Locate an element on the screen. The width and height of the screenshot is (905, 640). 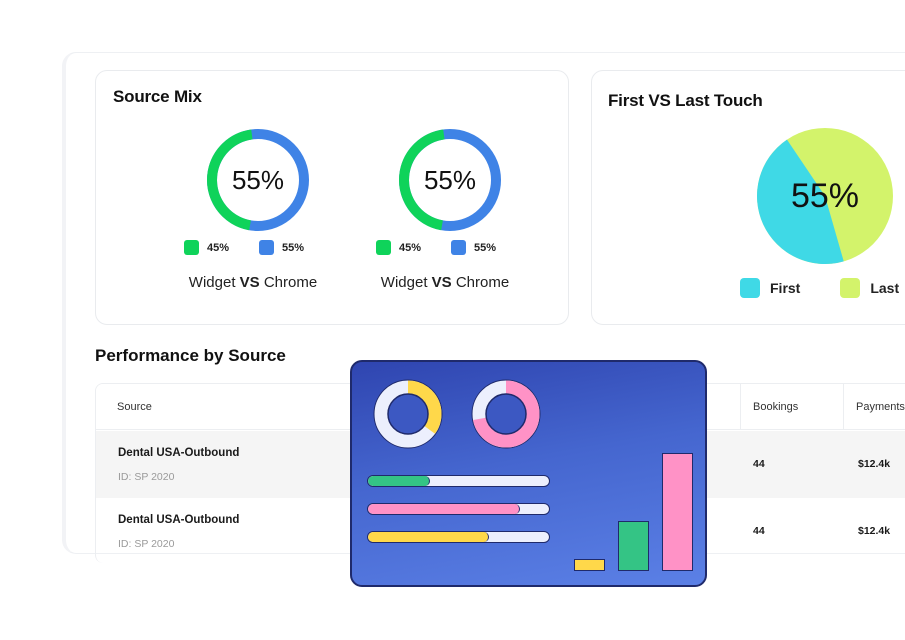
illustration-column-pink is located at coordinates (677, 512).